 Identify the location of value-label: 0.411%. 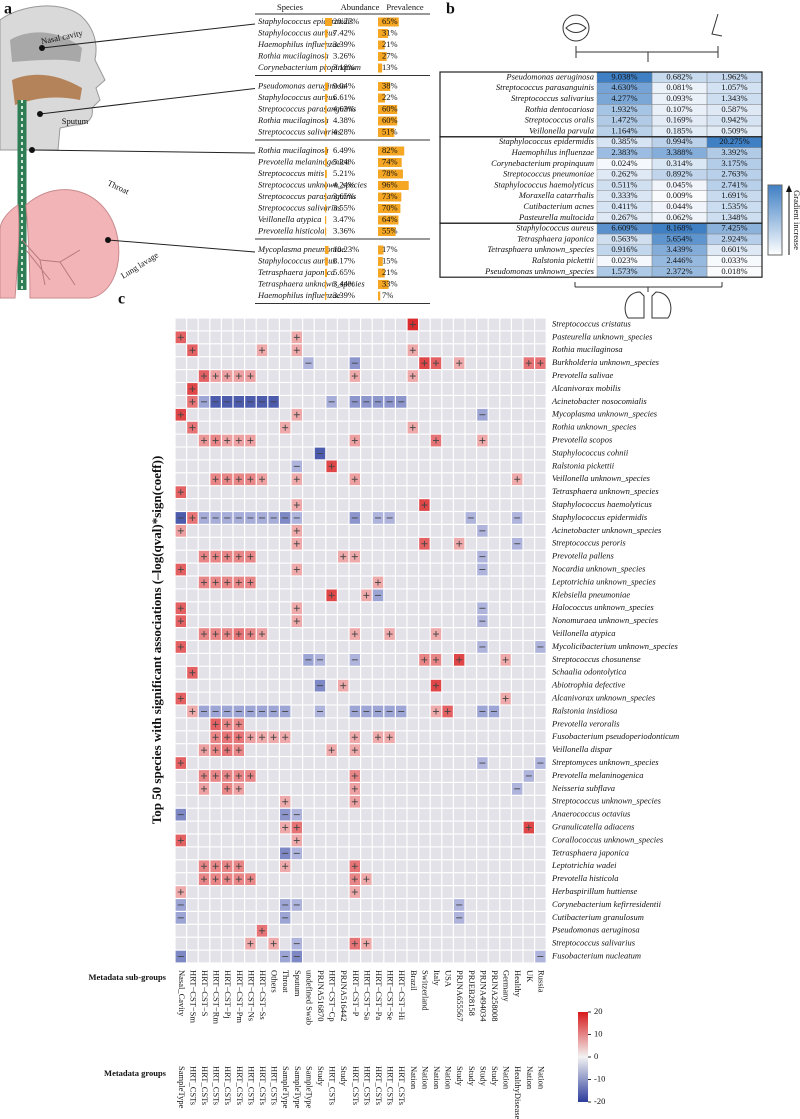
(625, 206).